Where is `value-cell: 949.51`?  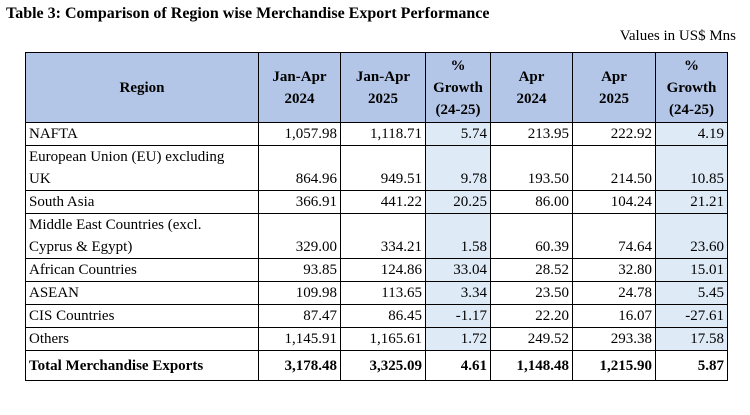 value-cell: 949.51 is located at coordinates (383, 168).